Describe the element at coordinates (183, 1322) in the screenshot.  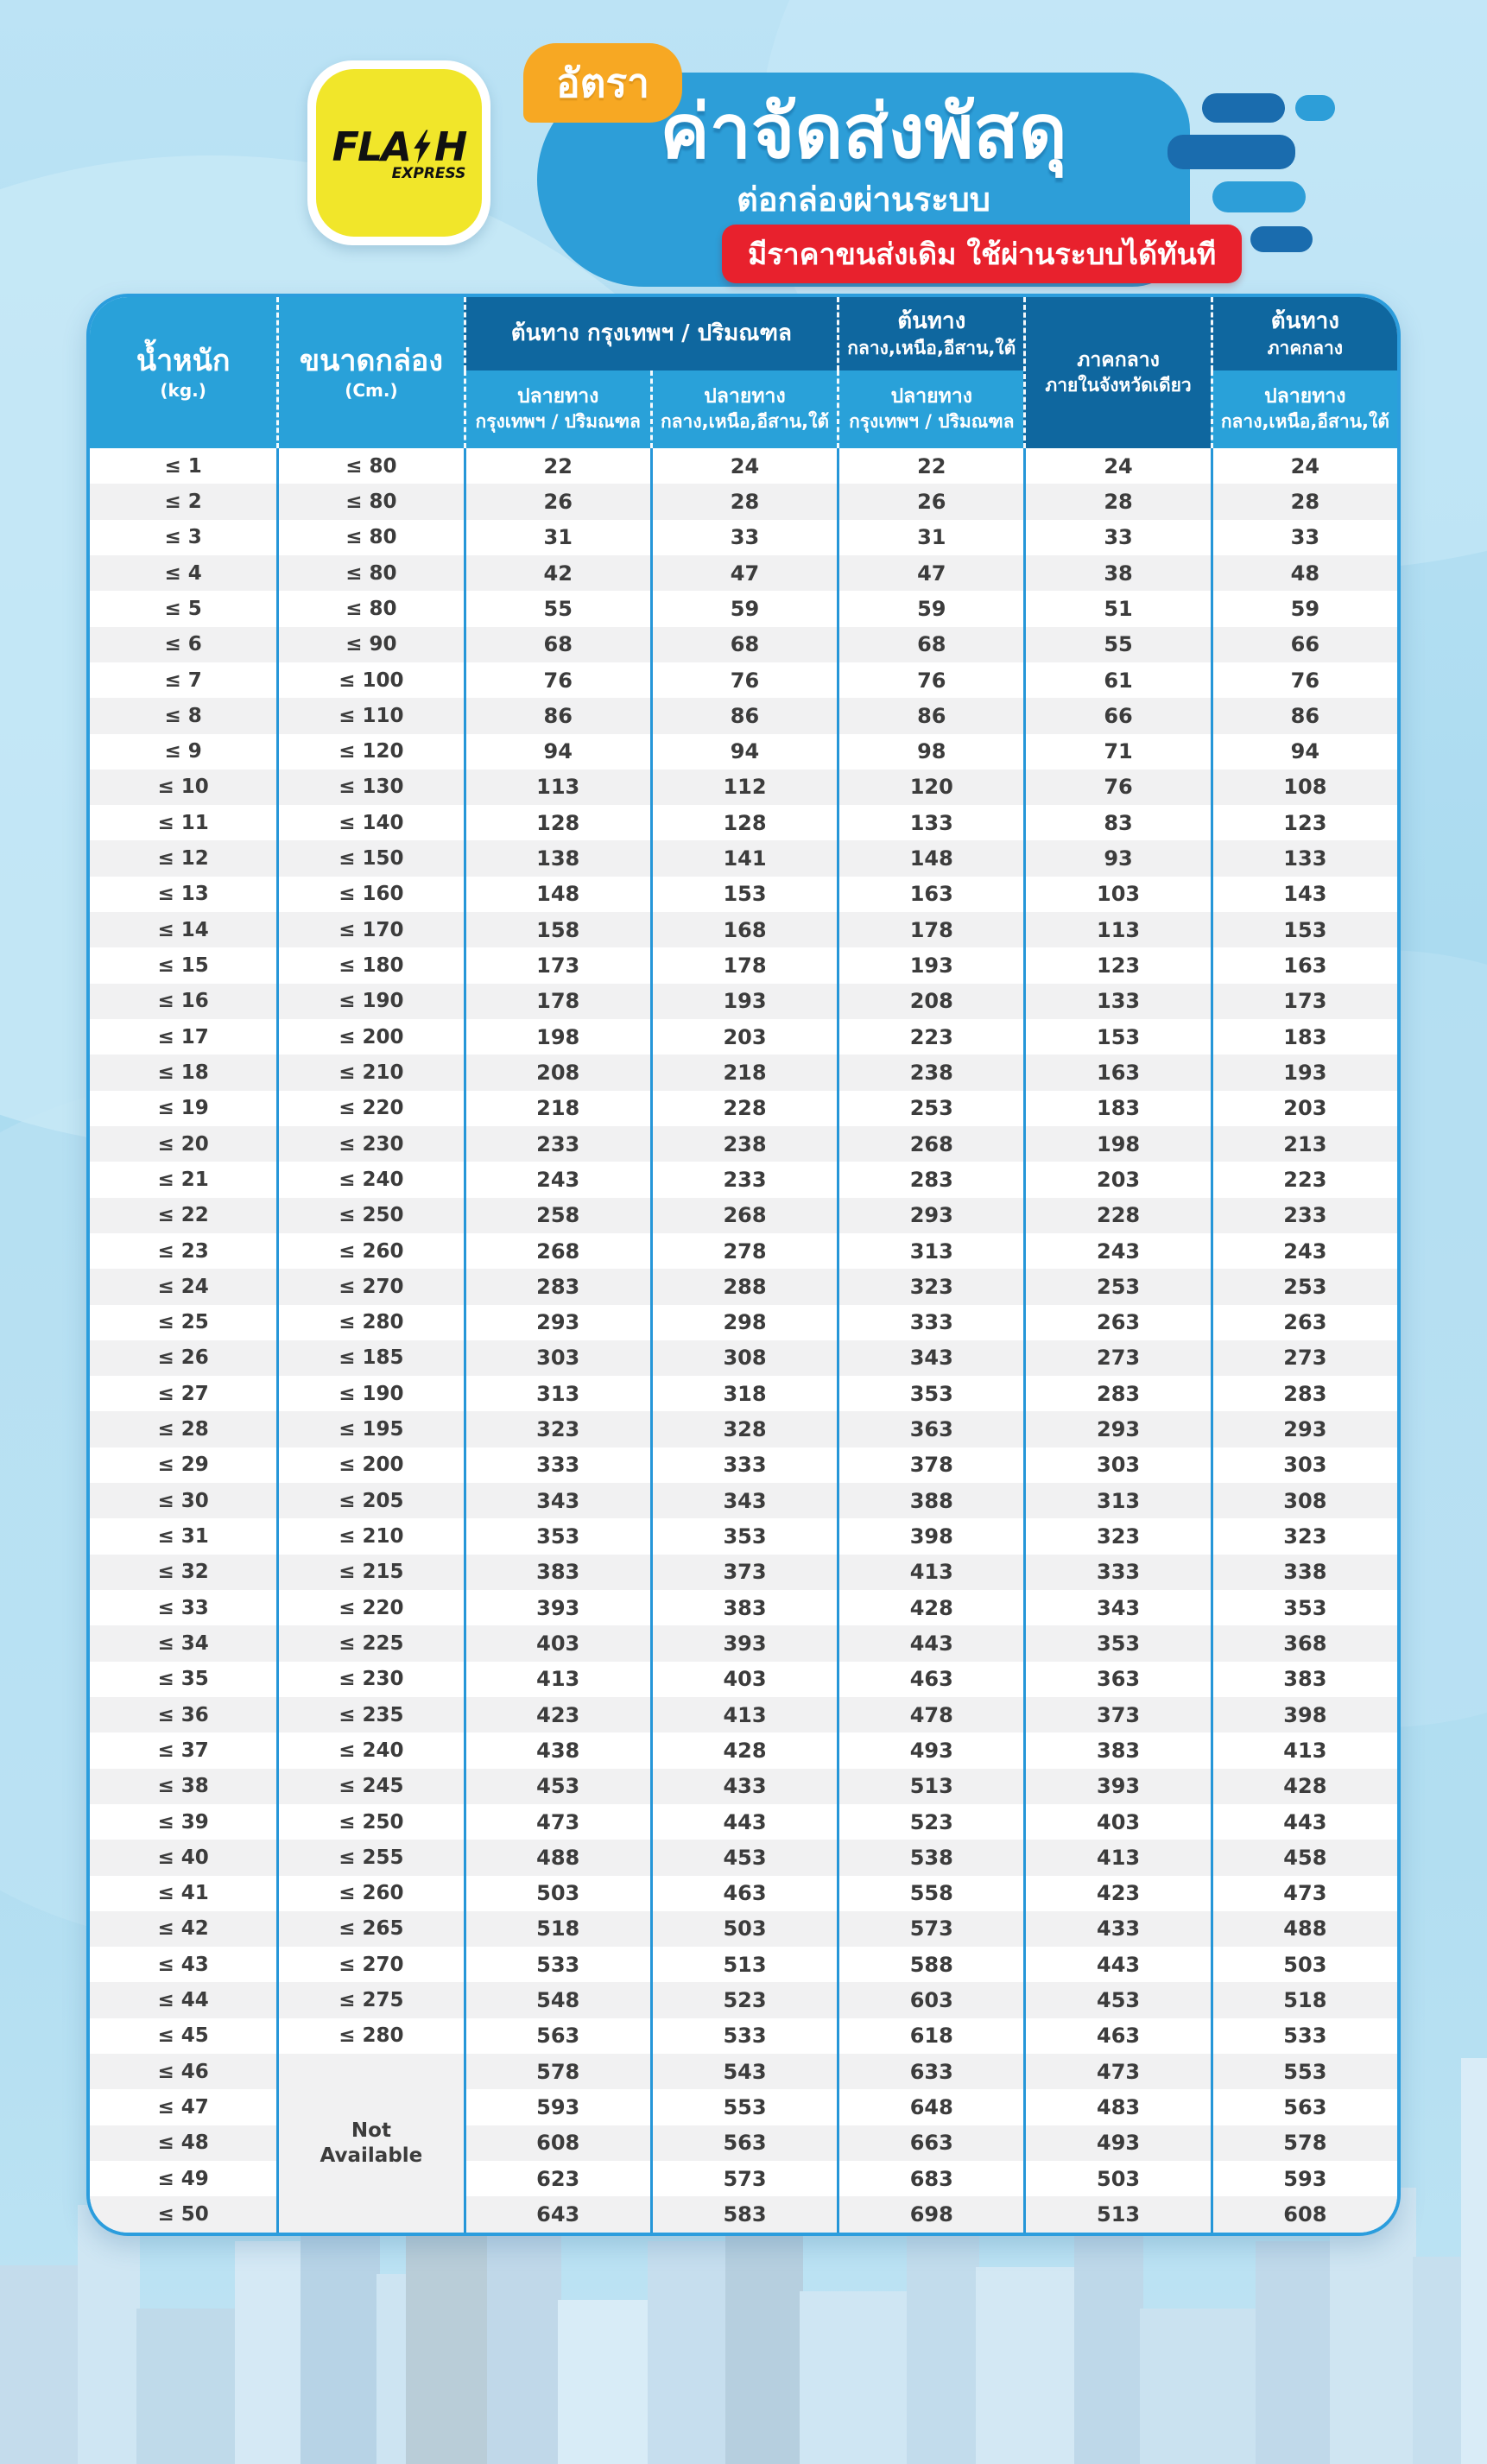
I see `weight-cell: ≤ 25` at that location.